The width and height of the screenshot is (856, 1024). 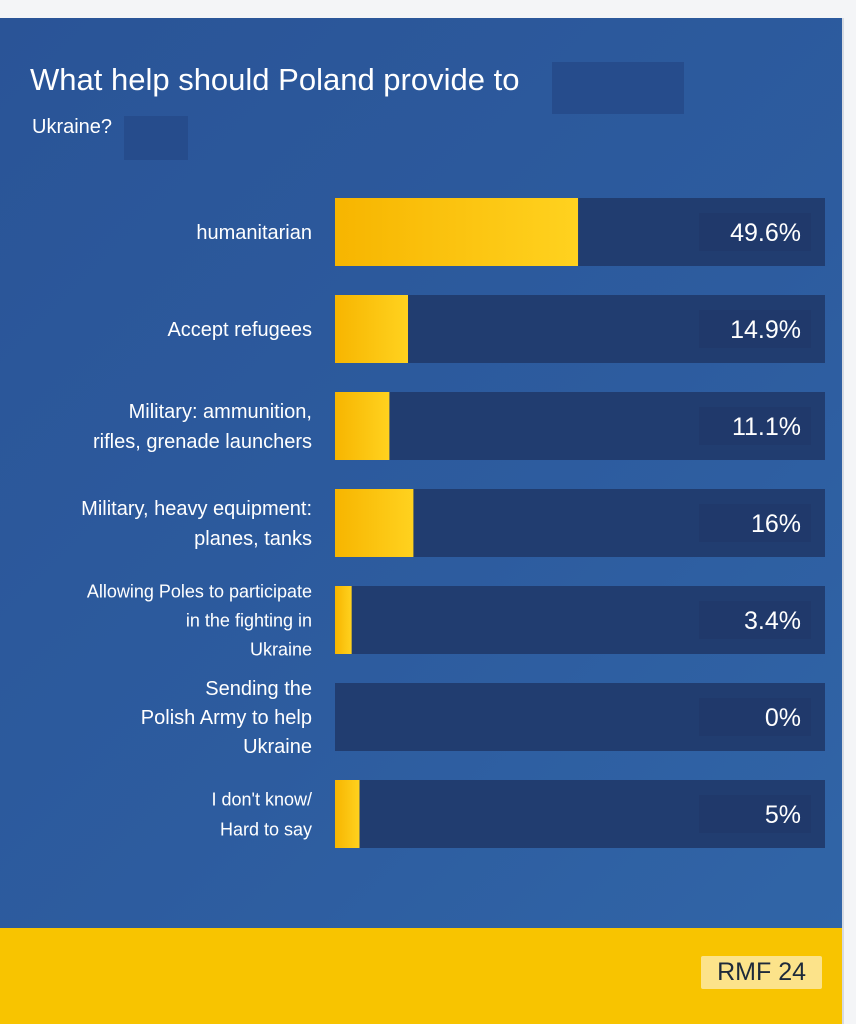 I want to click on category-label: Accept refugees, so click(x=239, y=330).